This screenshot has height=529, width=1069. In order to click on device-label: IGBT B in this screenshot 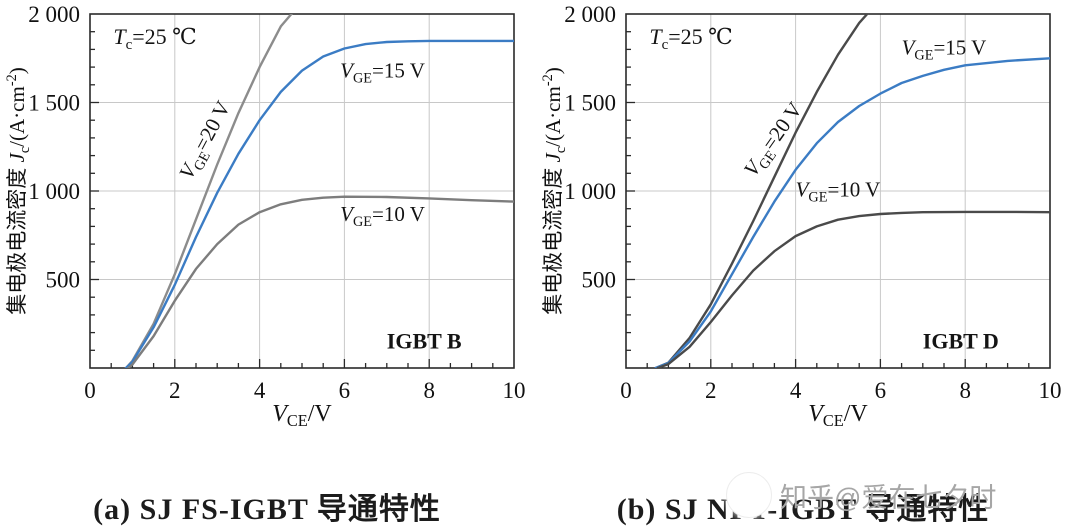, I will do `click(424, 341)`.